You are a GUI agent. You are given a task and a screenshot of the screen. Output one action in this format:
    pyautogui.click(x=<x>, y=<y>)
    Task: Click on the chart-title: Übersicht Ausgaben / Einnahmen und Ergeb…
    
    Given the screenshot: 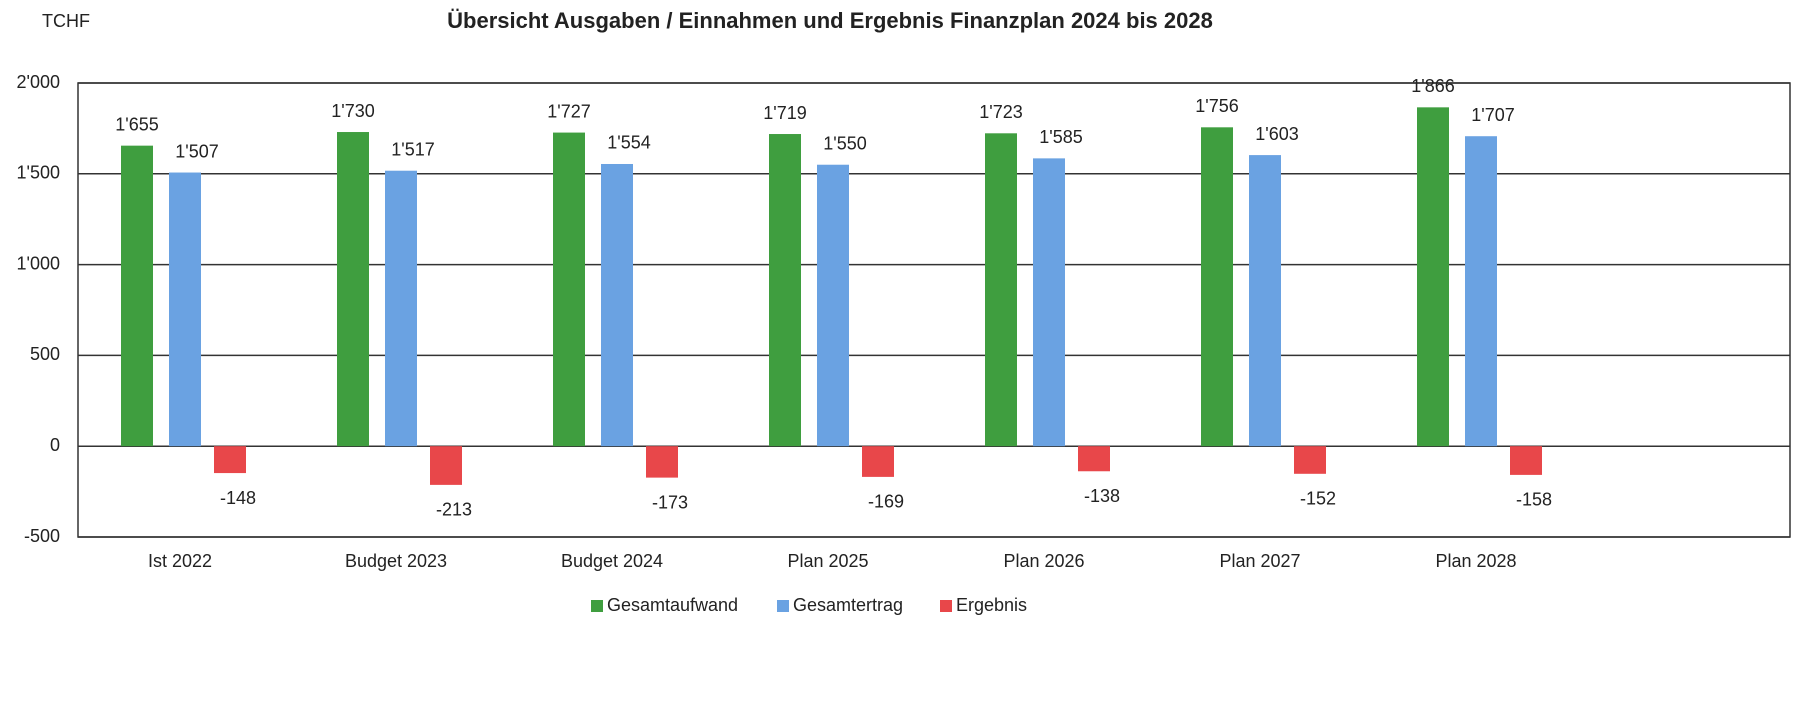 What is the action you would take?
    pyautogui.click(x=830, y=20)
    